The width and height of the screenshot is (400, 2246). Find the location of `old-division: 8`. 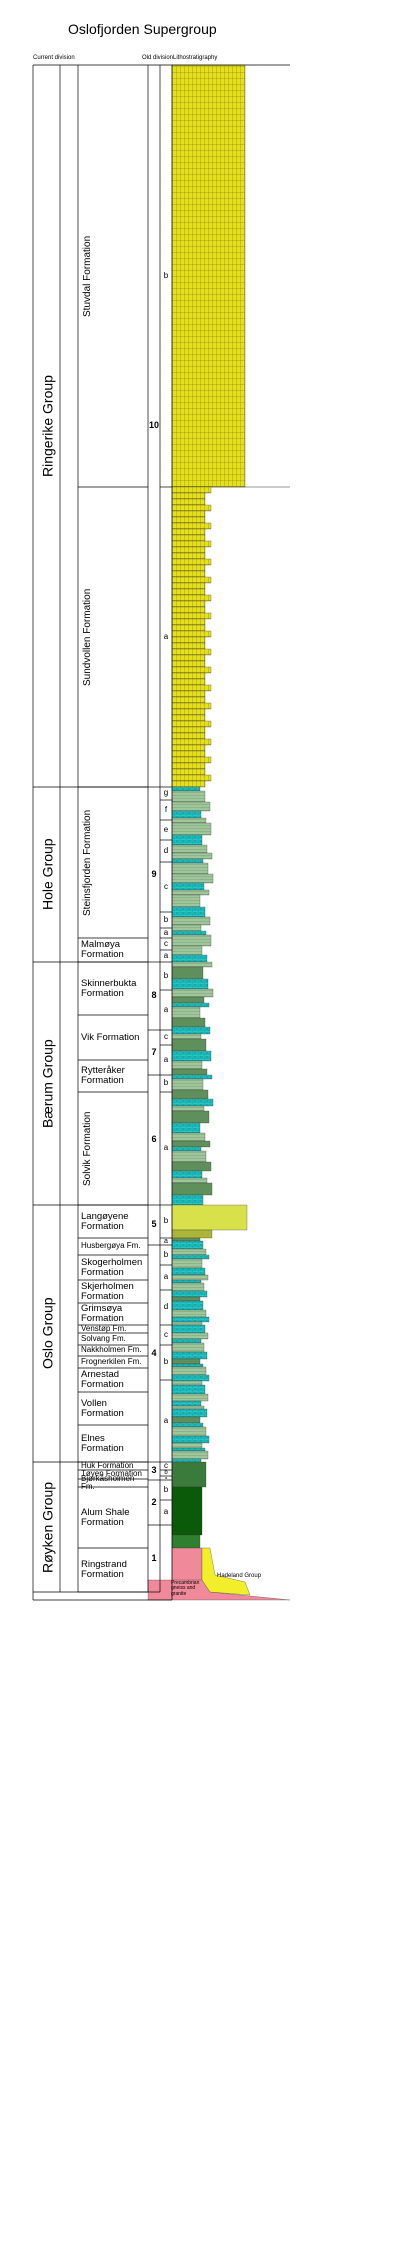

old-division: 8 is located at coordinates (154, 995).